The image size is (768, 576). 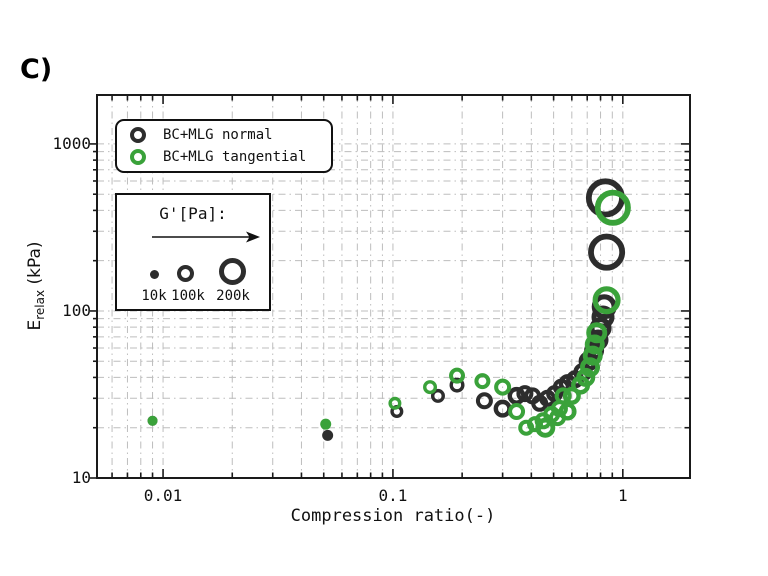 What do you see at coordinates (233, 296) in the screenshot?
I see `size-label-200k: 200k` at bounding box center [233, 296].